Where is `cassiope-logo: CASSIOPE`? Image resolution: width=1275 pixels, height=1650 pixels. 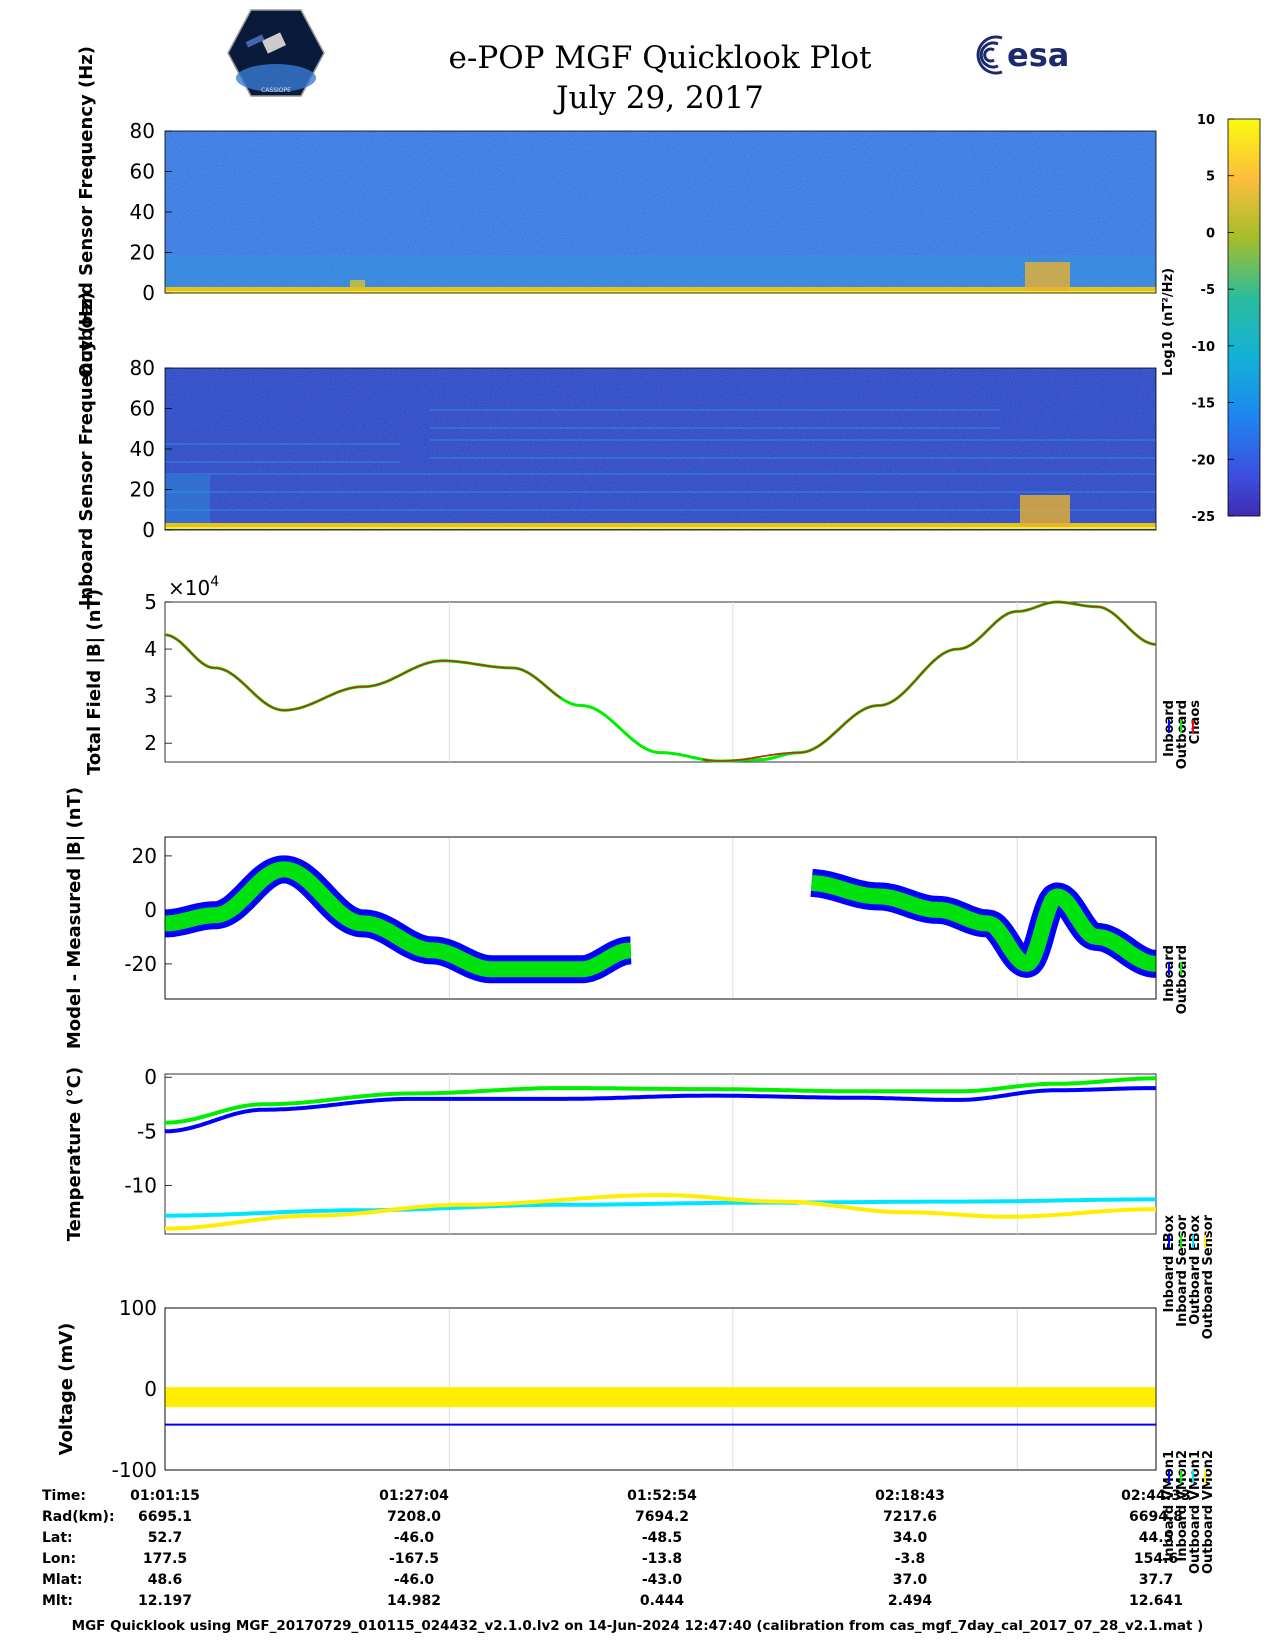
cassiope-logo: CASSIOPE is located at coordinates (276, 53).